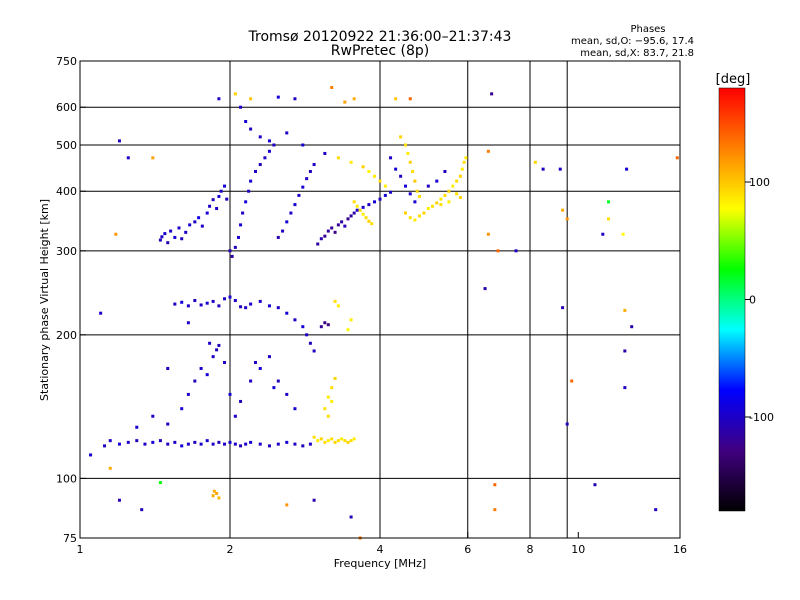  What do you see at coordinates (66, 478) in the screenshot?
I see `y-tick-label: 100` at bounding box center [66, 478].